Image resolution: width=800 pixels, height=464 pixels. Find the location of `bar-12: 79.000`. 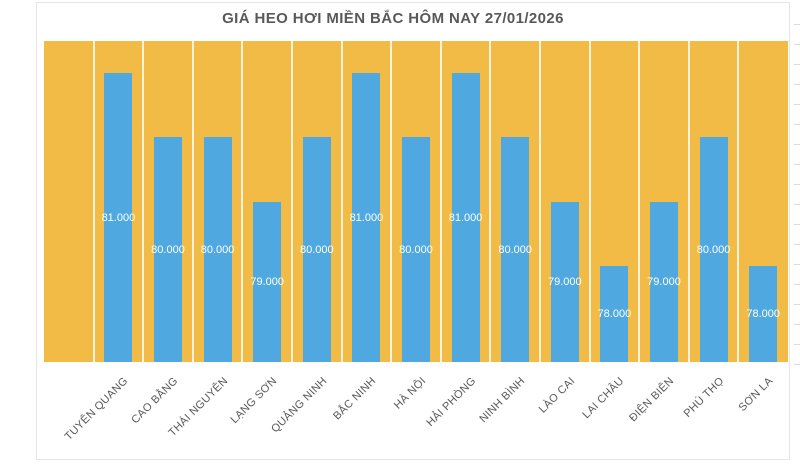

bar-12: 79.000 is located at coordinates (664, 281).